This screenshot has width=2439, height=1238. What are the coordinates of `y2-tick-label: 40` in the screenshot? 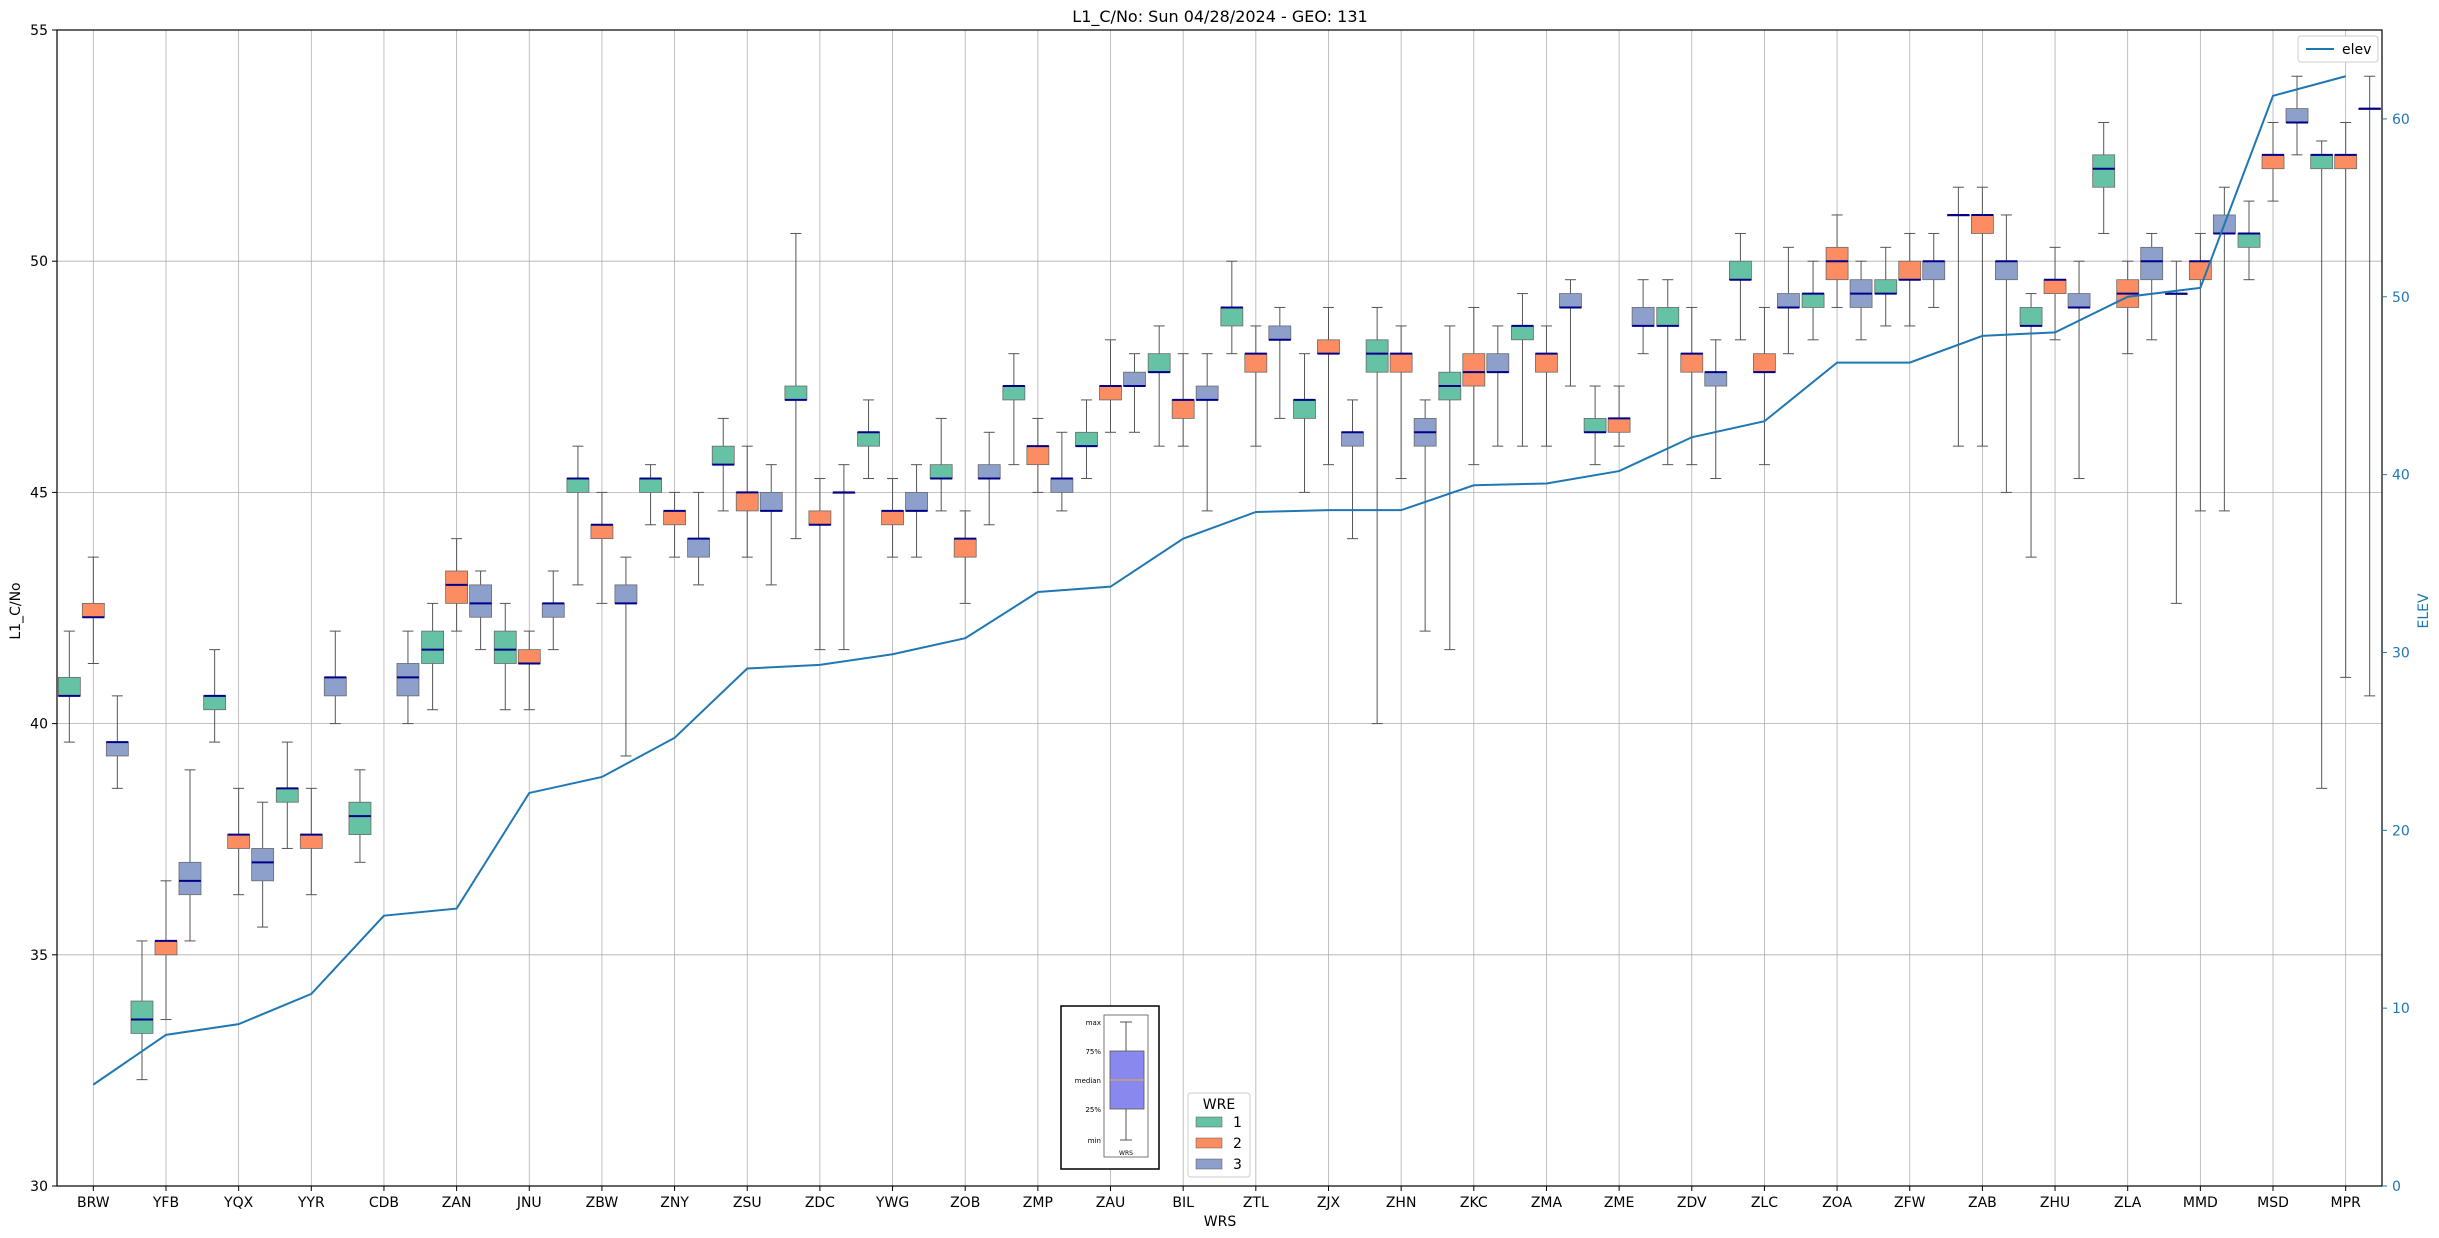 It's located at (2401, 476).